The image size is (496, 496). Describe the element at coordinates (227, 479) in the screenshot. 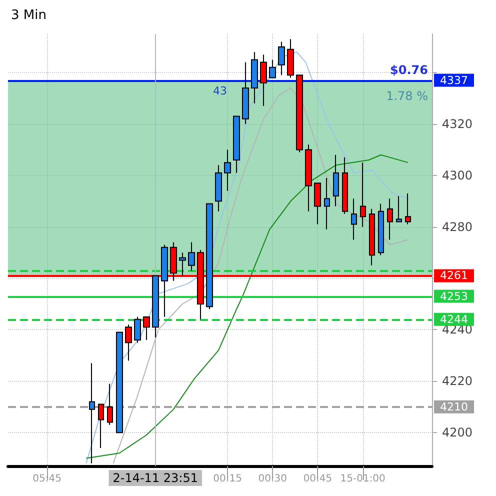

I see `x-tick-label: 00:15` at that location.